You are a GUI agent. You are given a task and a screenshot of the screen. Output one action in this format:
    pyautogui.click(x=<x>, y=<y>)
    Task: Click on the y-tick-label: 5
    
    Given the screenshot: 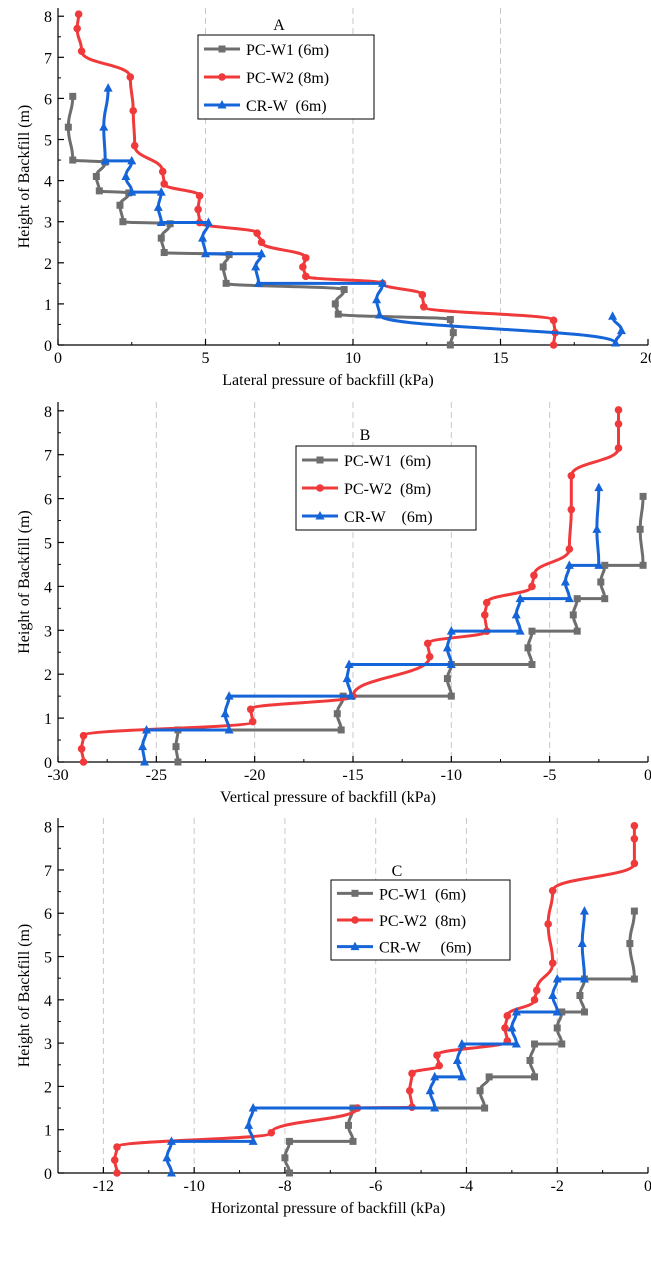 What is the action you would take?
    pyautogui.click(x=48, y=958)
    